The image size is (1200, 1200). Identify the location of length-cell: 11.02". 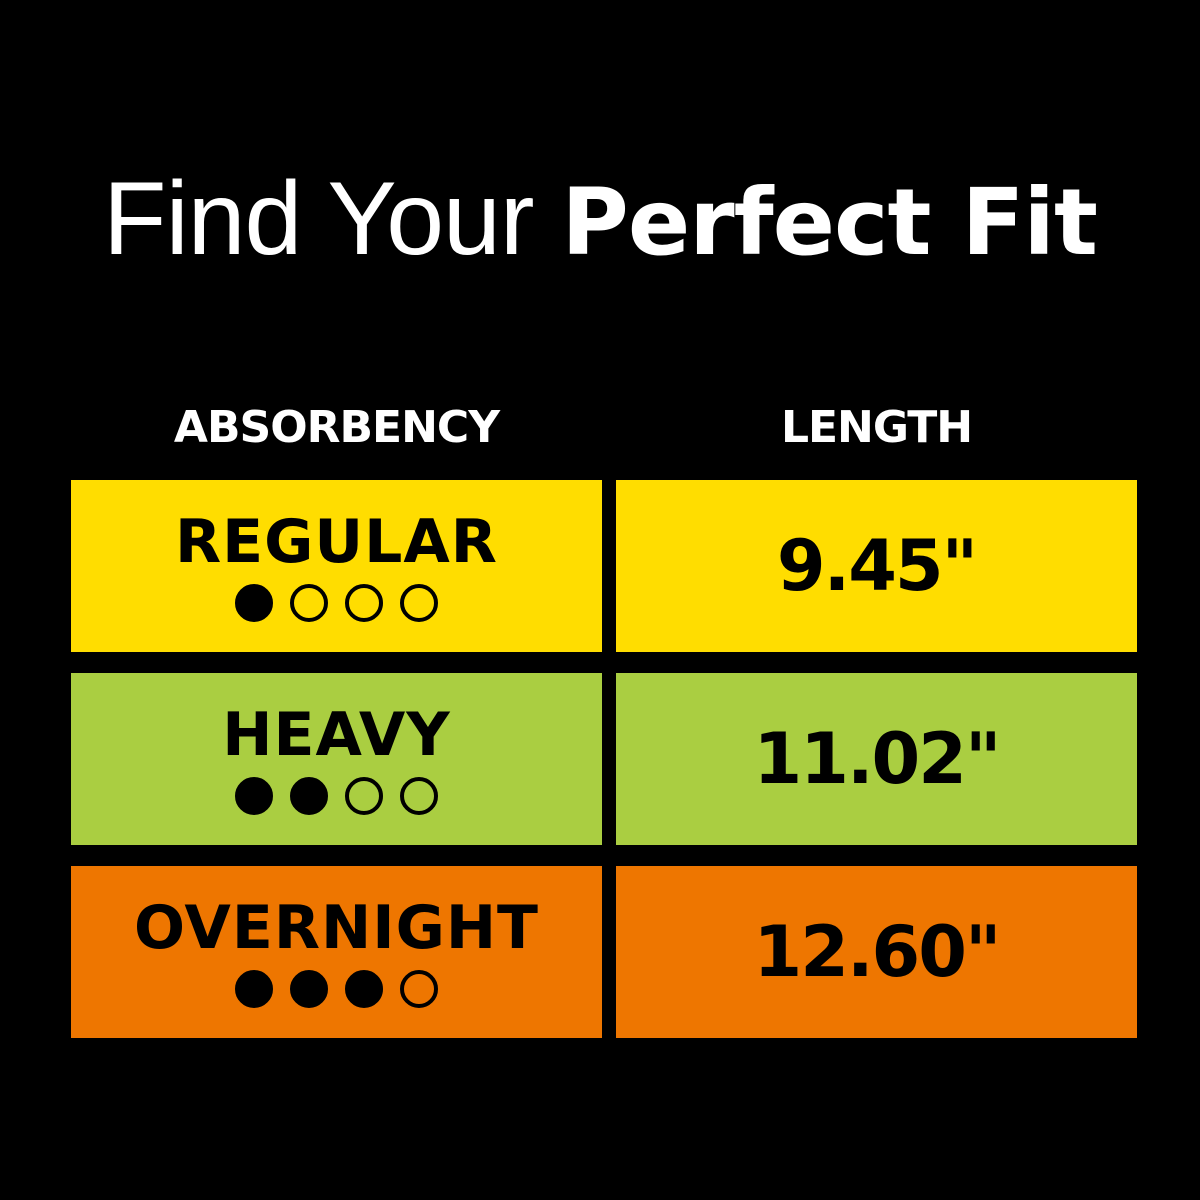
(876, 759).